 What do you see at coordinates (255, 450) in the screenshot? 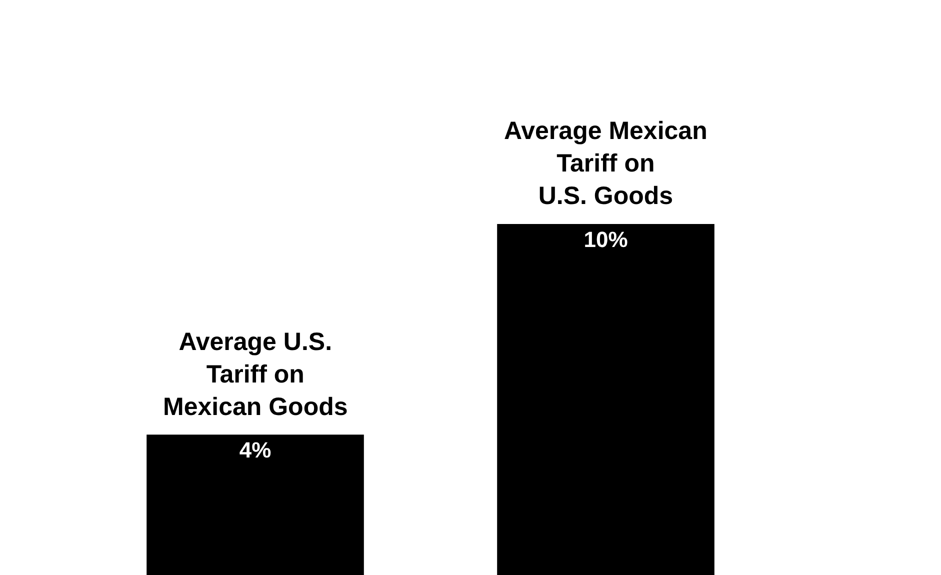
I see `data-label: 4%` at bounding box center [255, 450].